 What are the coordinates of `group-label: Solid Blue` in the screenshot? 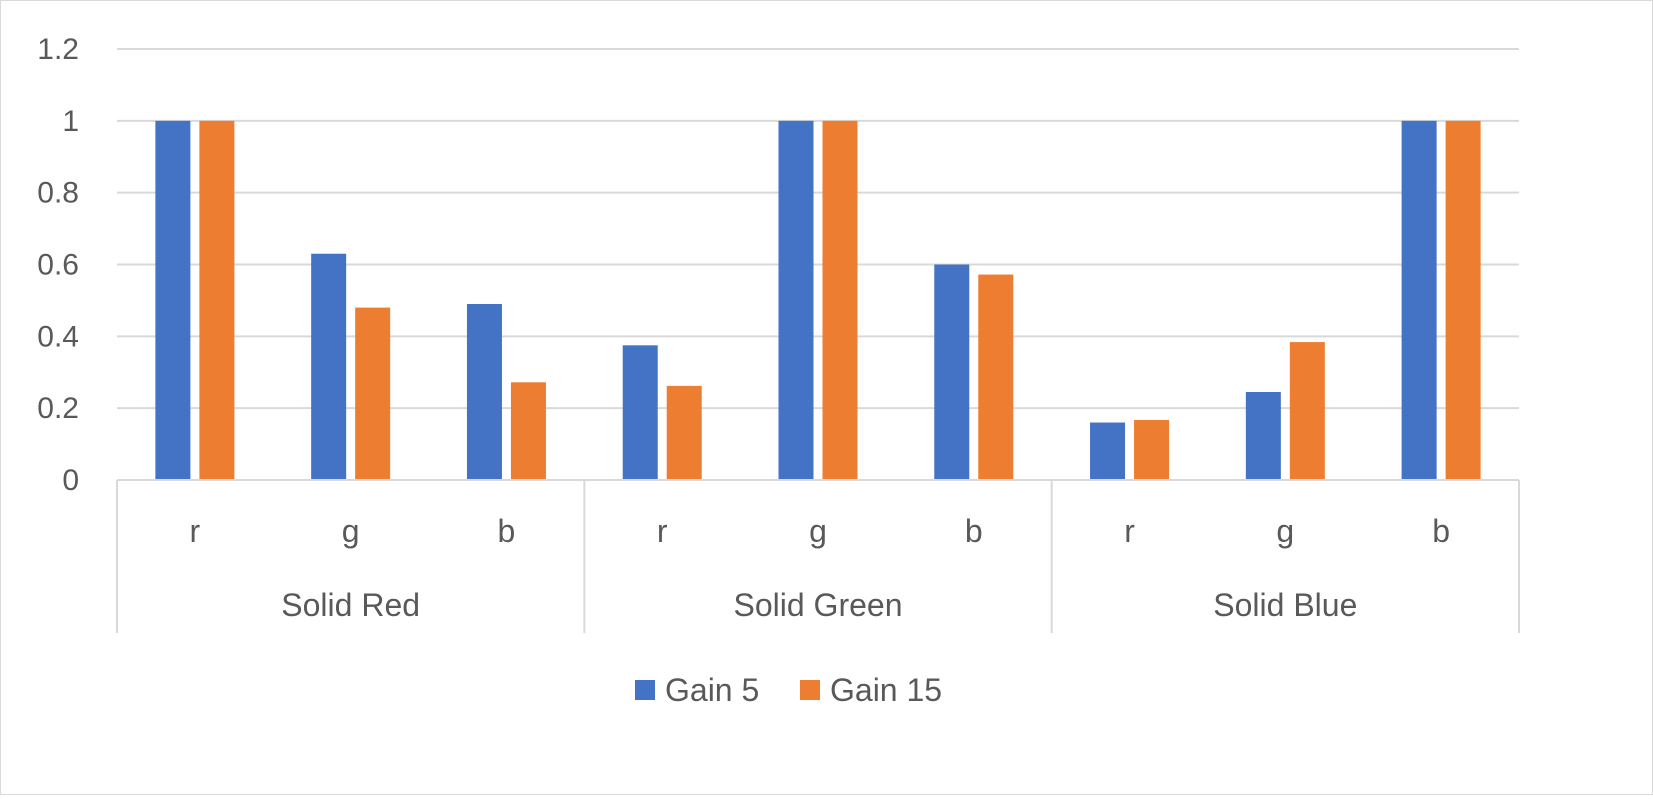 It's located at (1285, 605).